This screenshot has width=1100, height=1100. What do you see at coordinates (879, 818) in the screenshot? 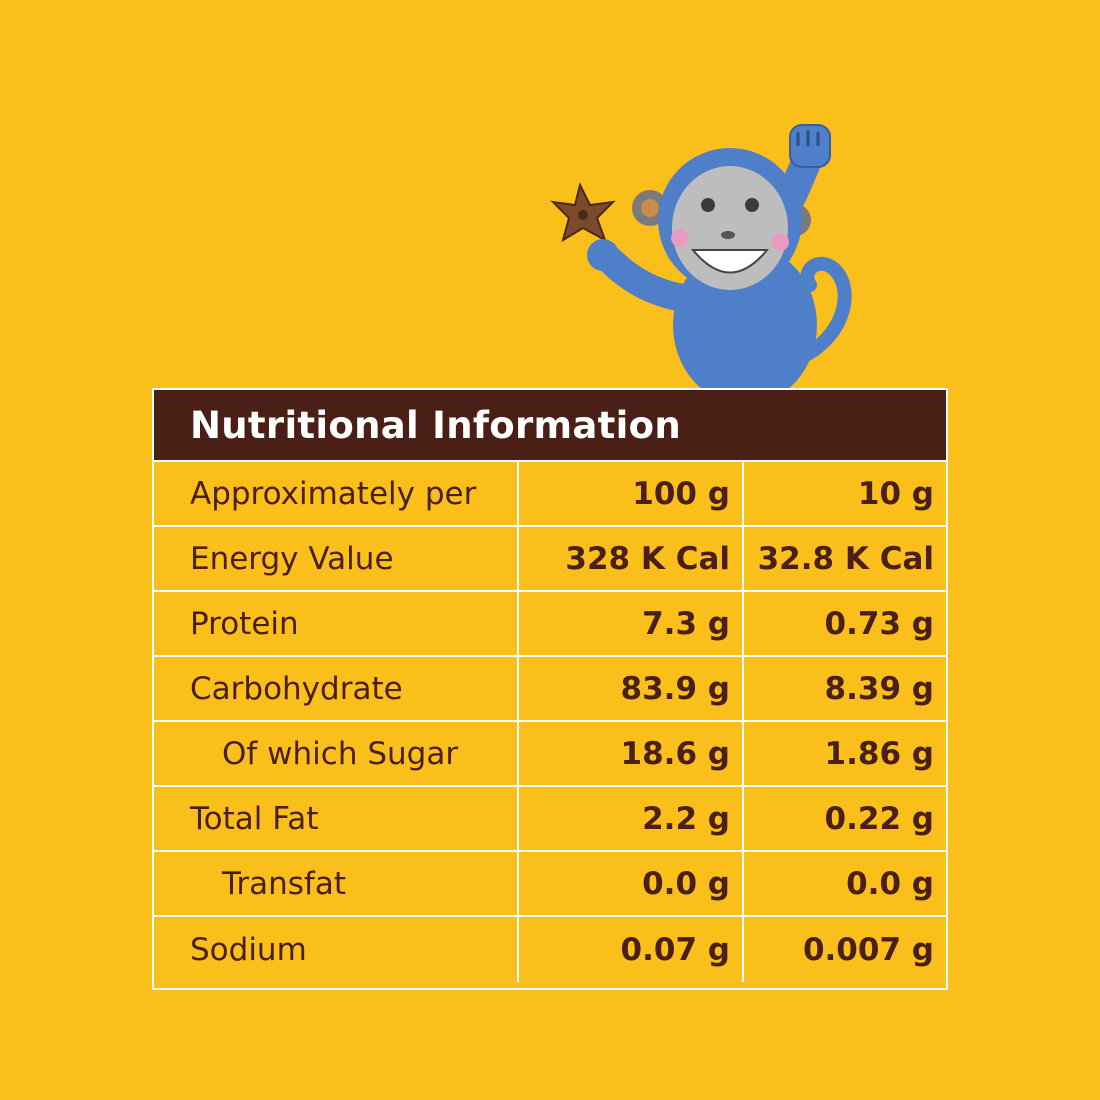
I see `value-per-10g: 0.22 g` at bounding box center [879, 818].